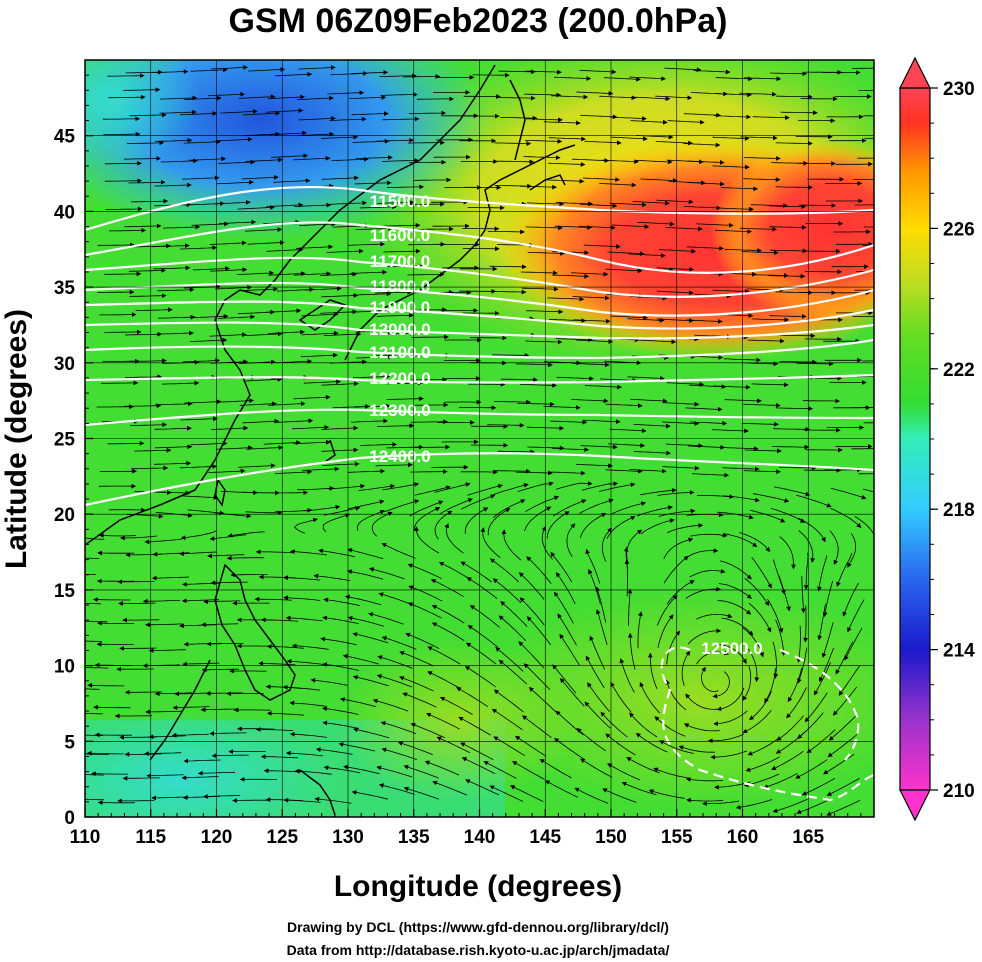 This screenshot has width=982, height=962. Describe the element at coordinates (64, 667) in the screenshot. I see `y-tick-label: 10` at that location.